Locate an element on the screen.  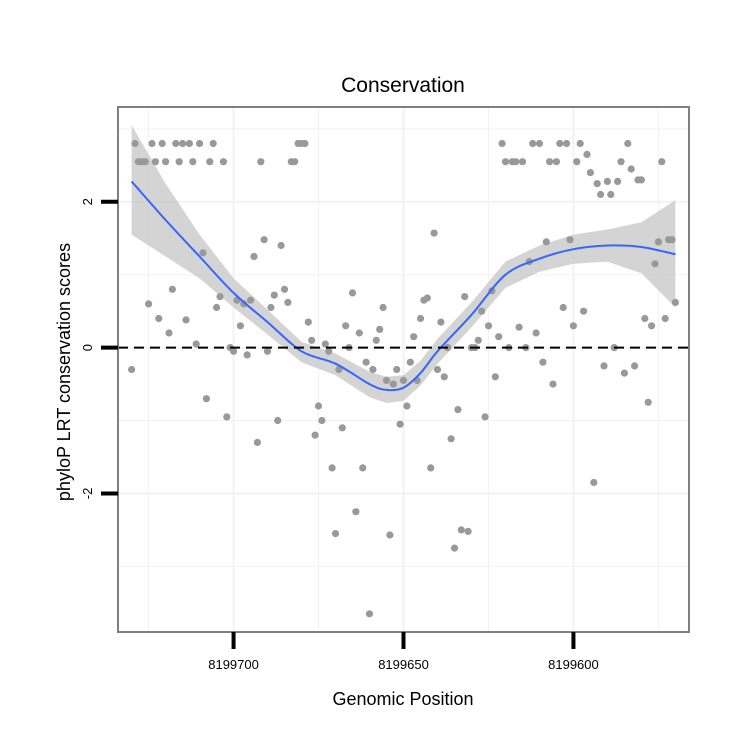
y-axis: -2 0 2 is located at coordinates (99, 348).